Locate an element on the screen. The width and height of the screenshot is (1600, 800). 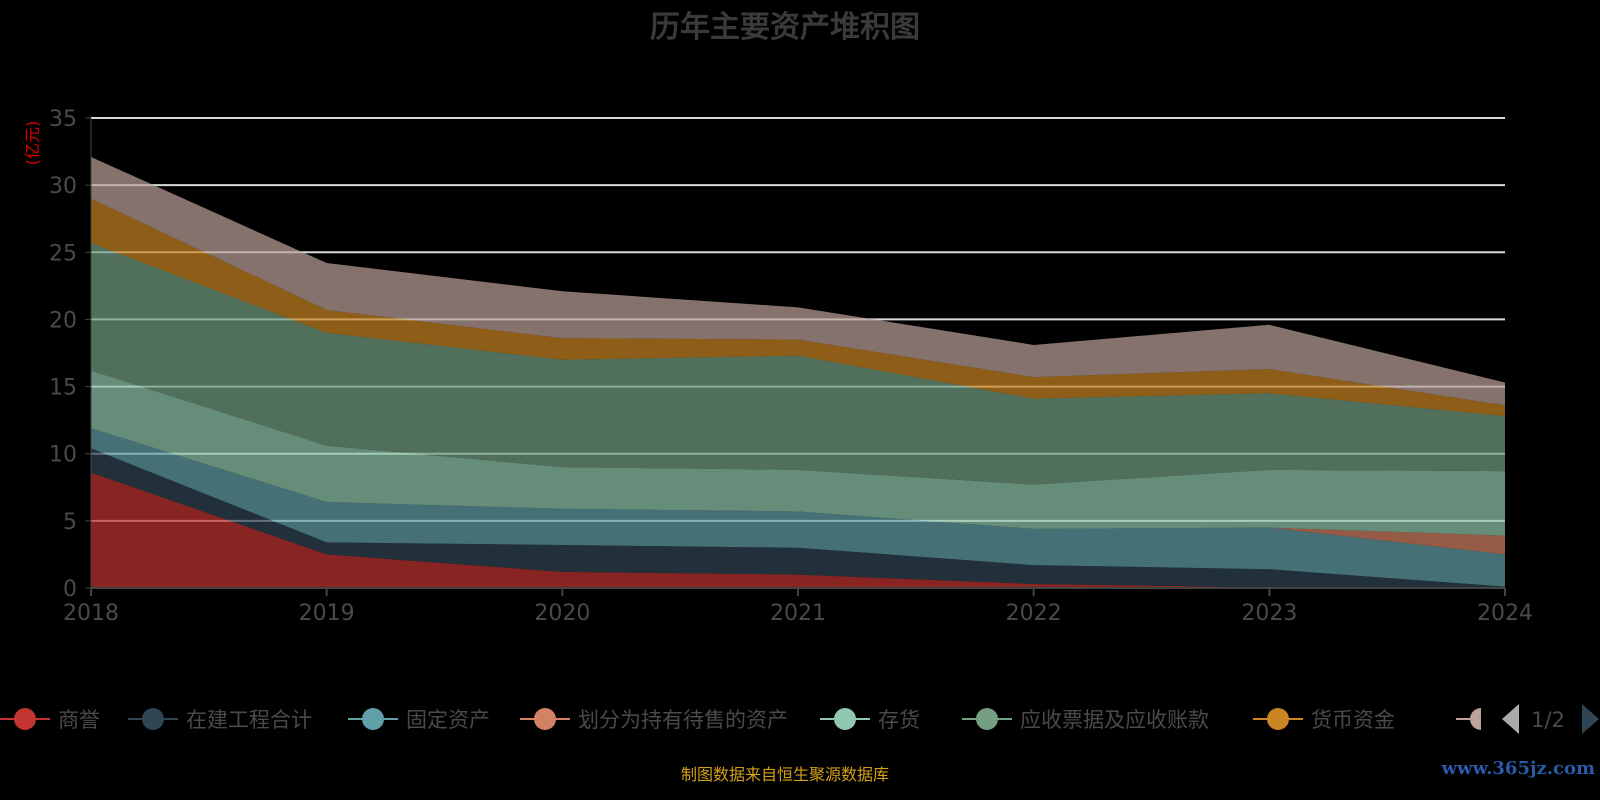
legend-label: 在建工程合计 is located at coordinates (249, 720).